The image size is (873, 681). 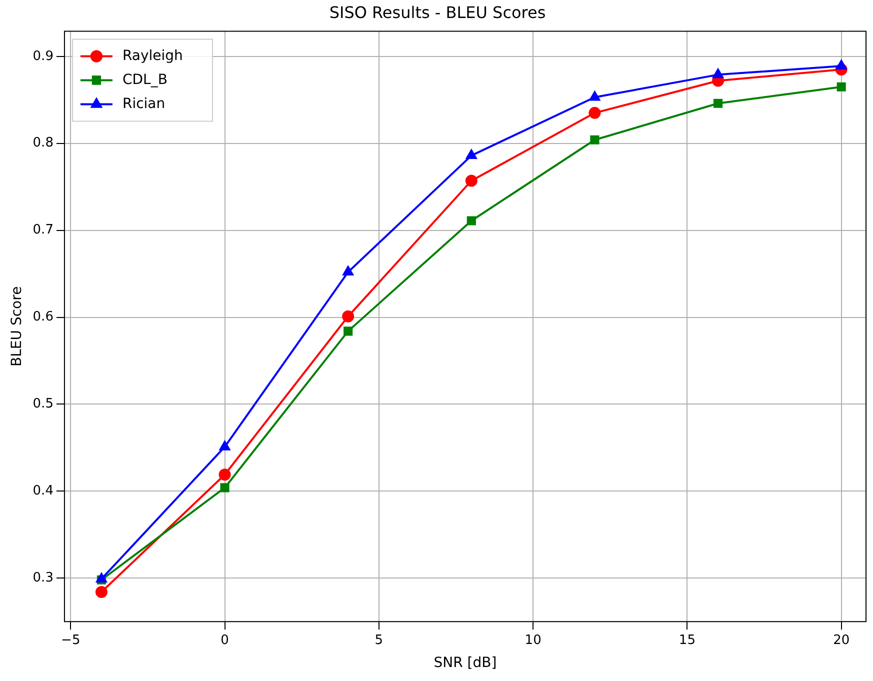 What do you see at coordinates (533, 640) in the screenshot?
I see `x-tick-label: 10` at bounding box center [533, 640].